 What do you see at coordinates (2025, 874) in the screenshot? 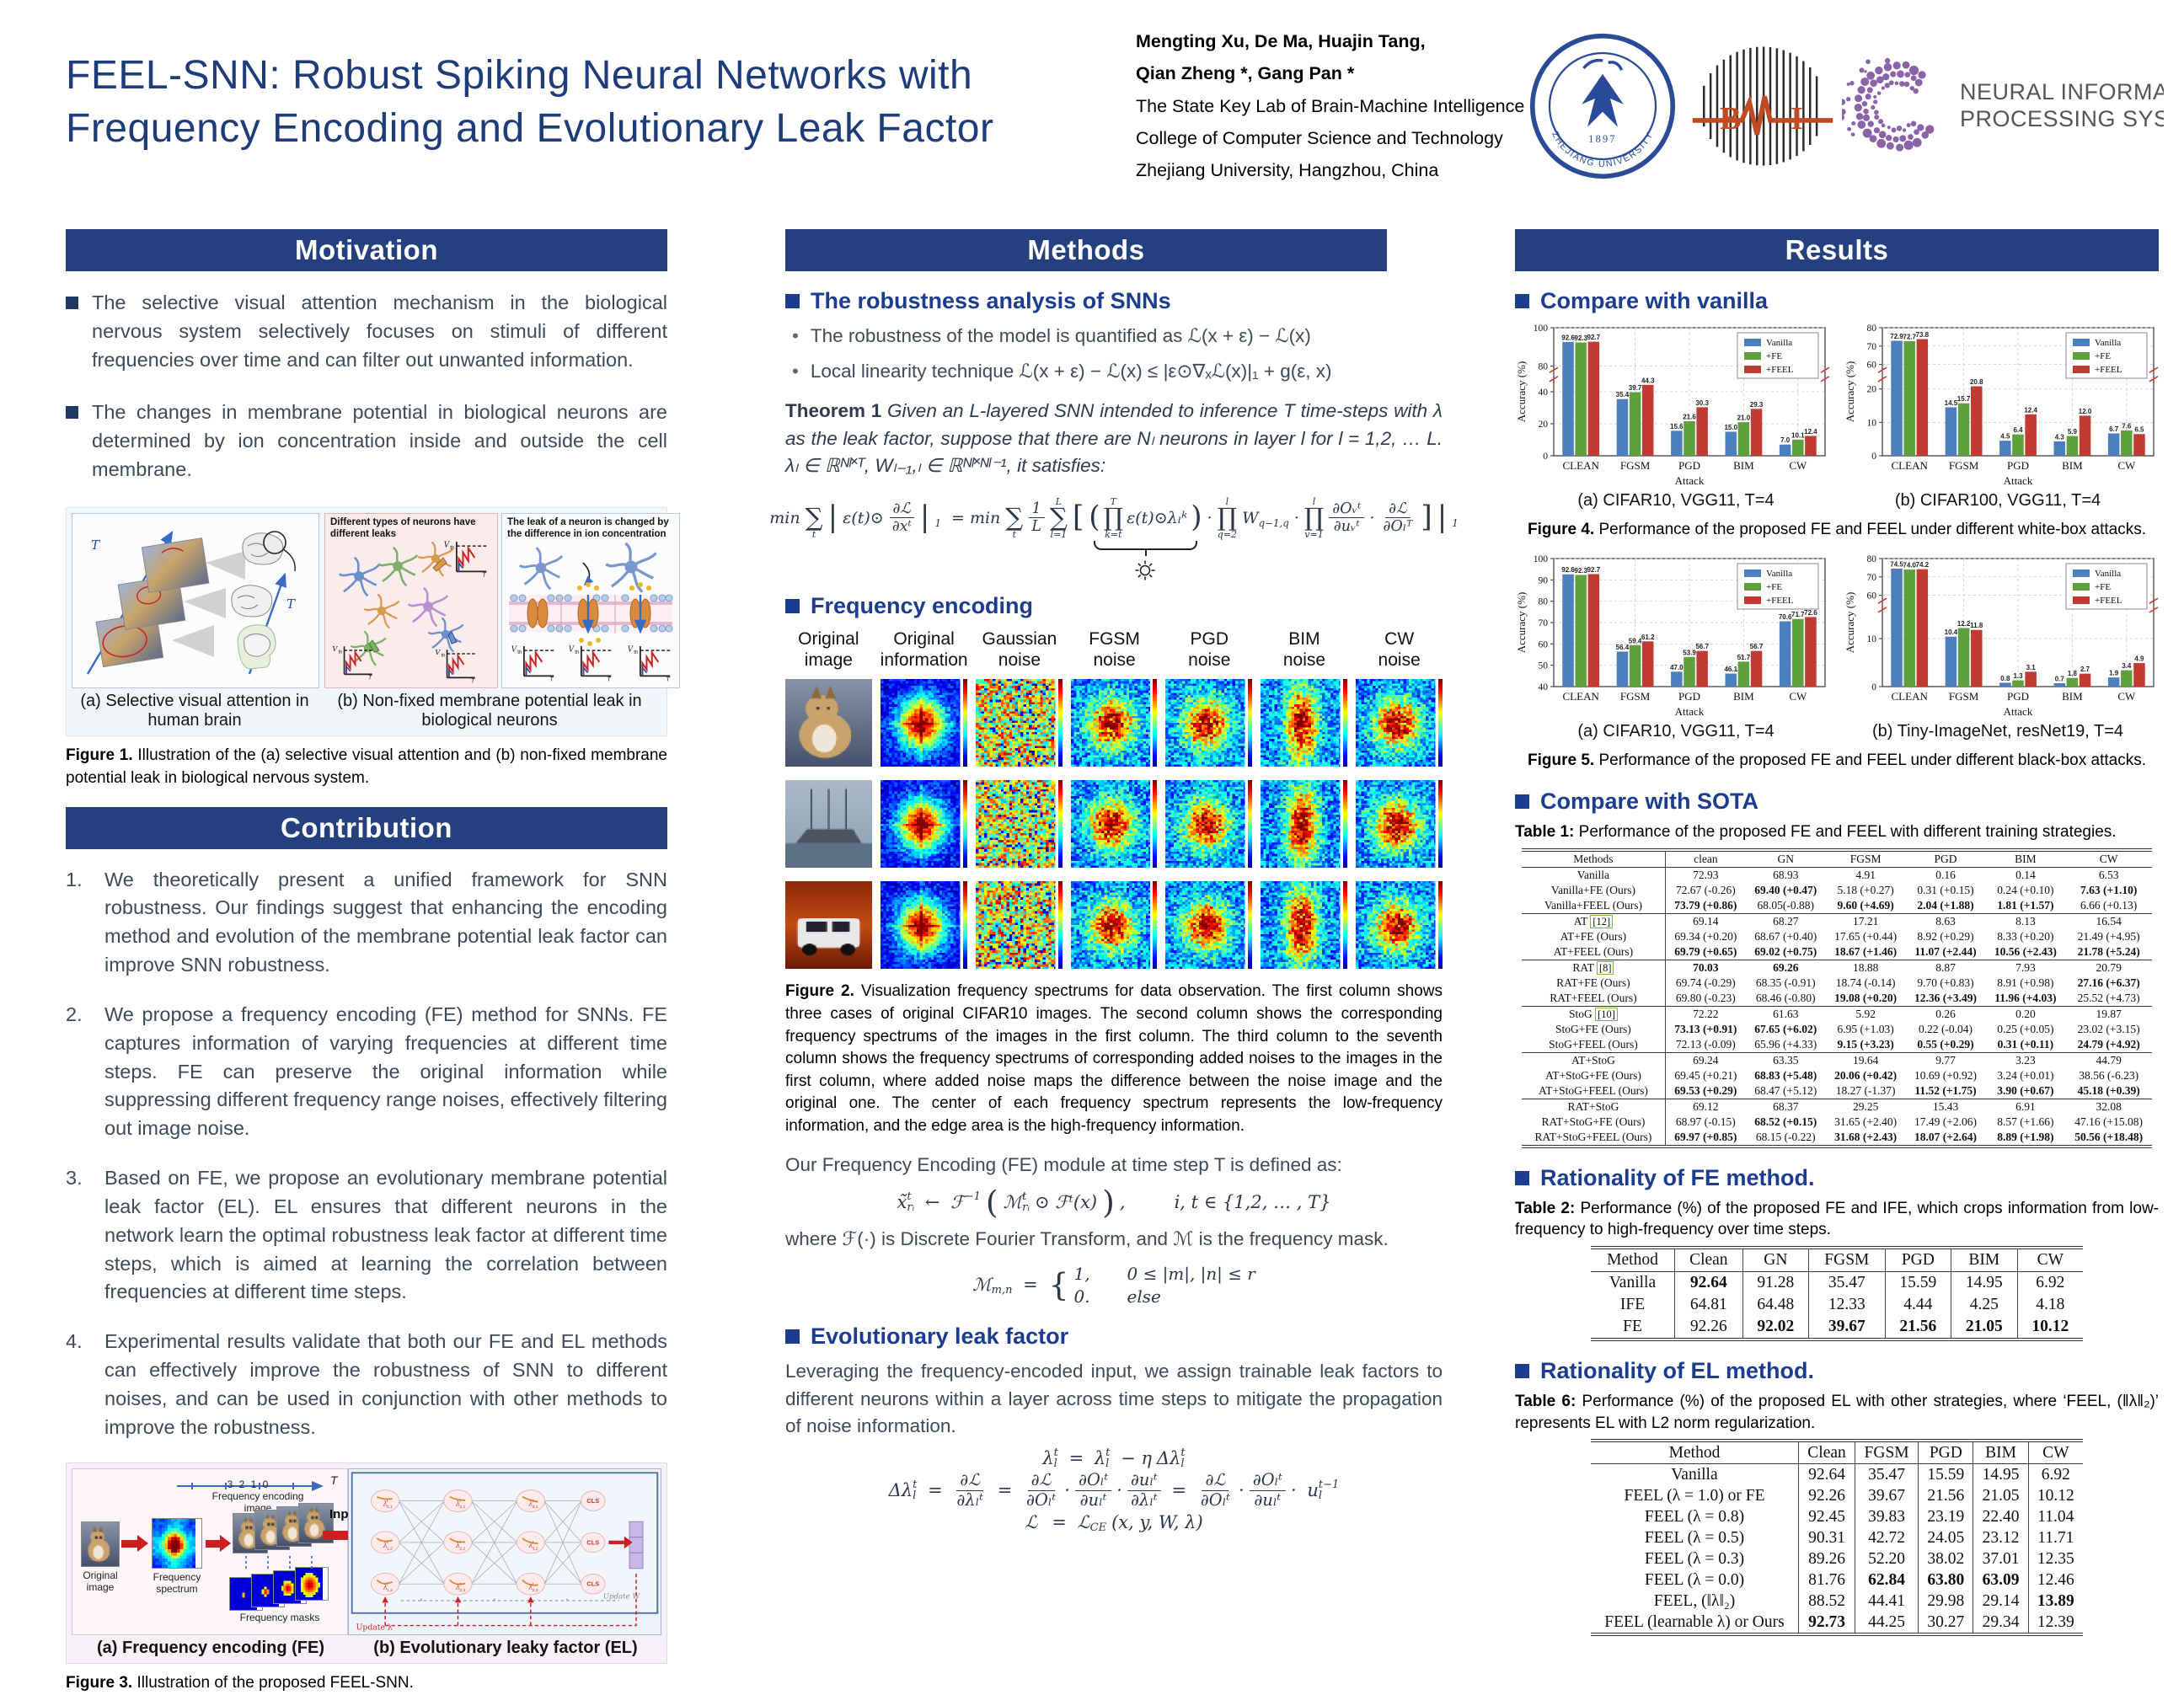
I see `value-cell: 0.14` at bounding box center [2025, 874].